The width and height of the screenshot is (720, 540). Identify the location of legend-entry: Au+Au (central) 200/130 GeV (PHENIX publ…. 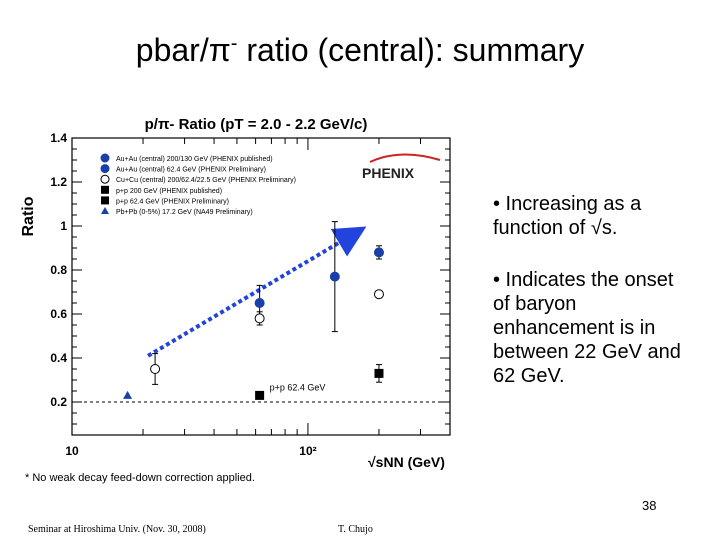
(194, 159).